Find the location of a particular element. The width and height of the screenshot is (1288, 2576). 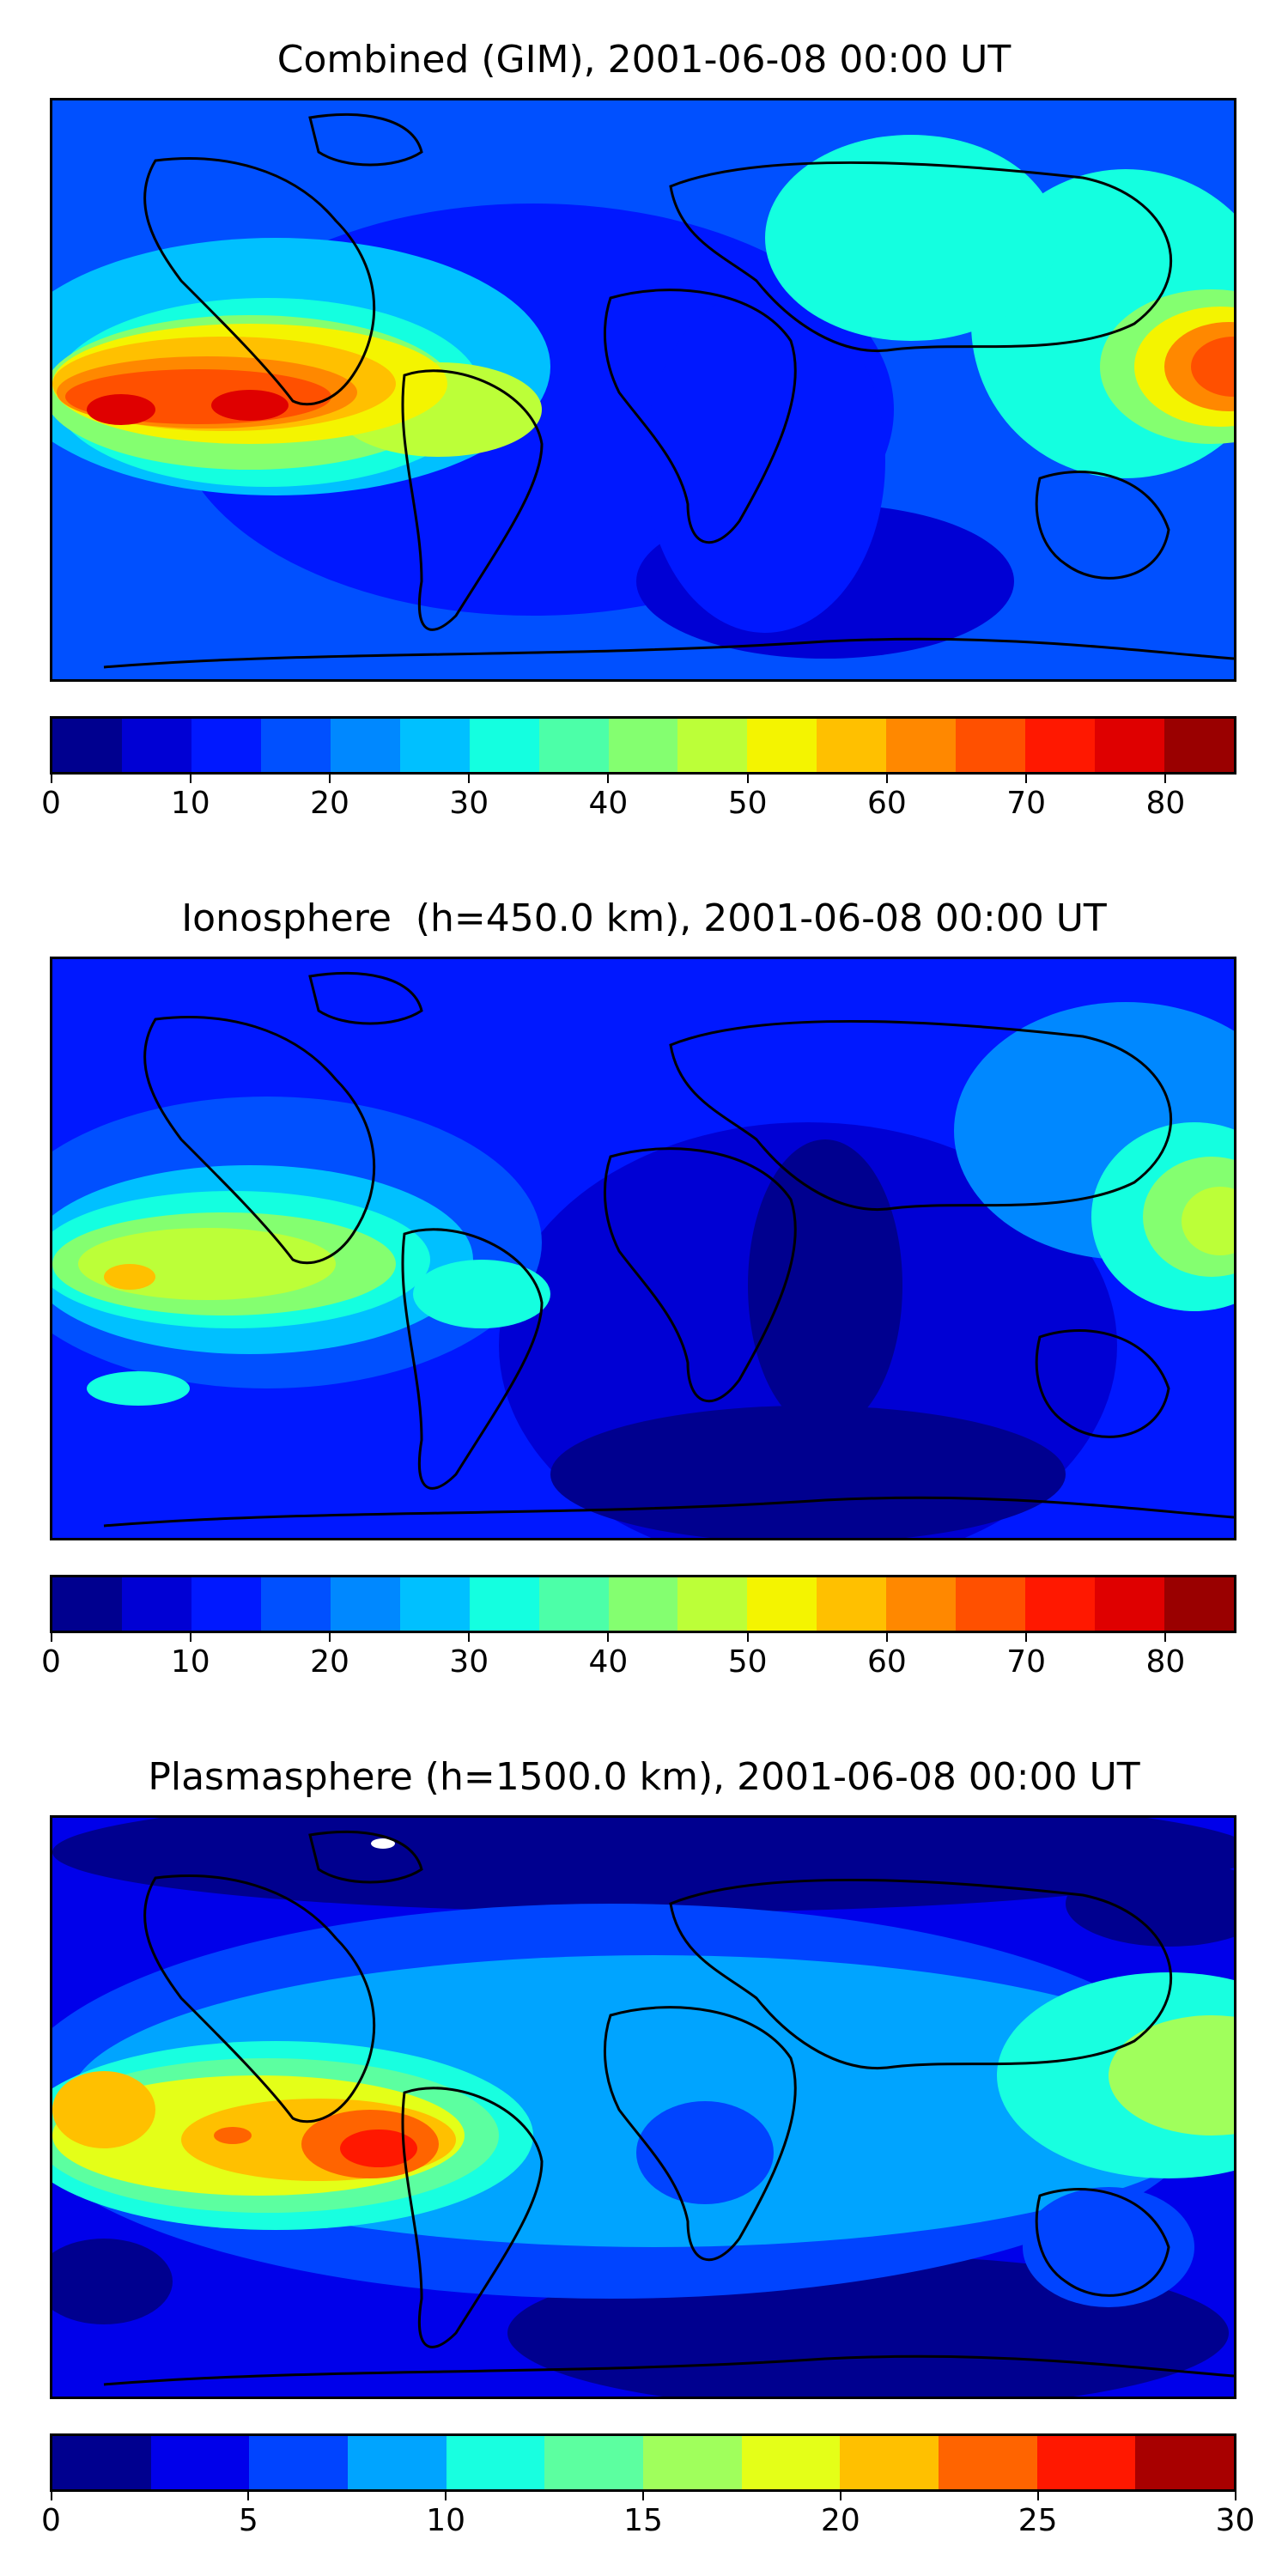

panel-3-colorbar is located at coordinates (643, 2463).